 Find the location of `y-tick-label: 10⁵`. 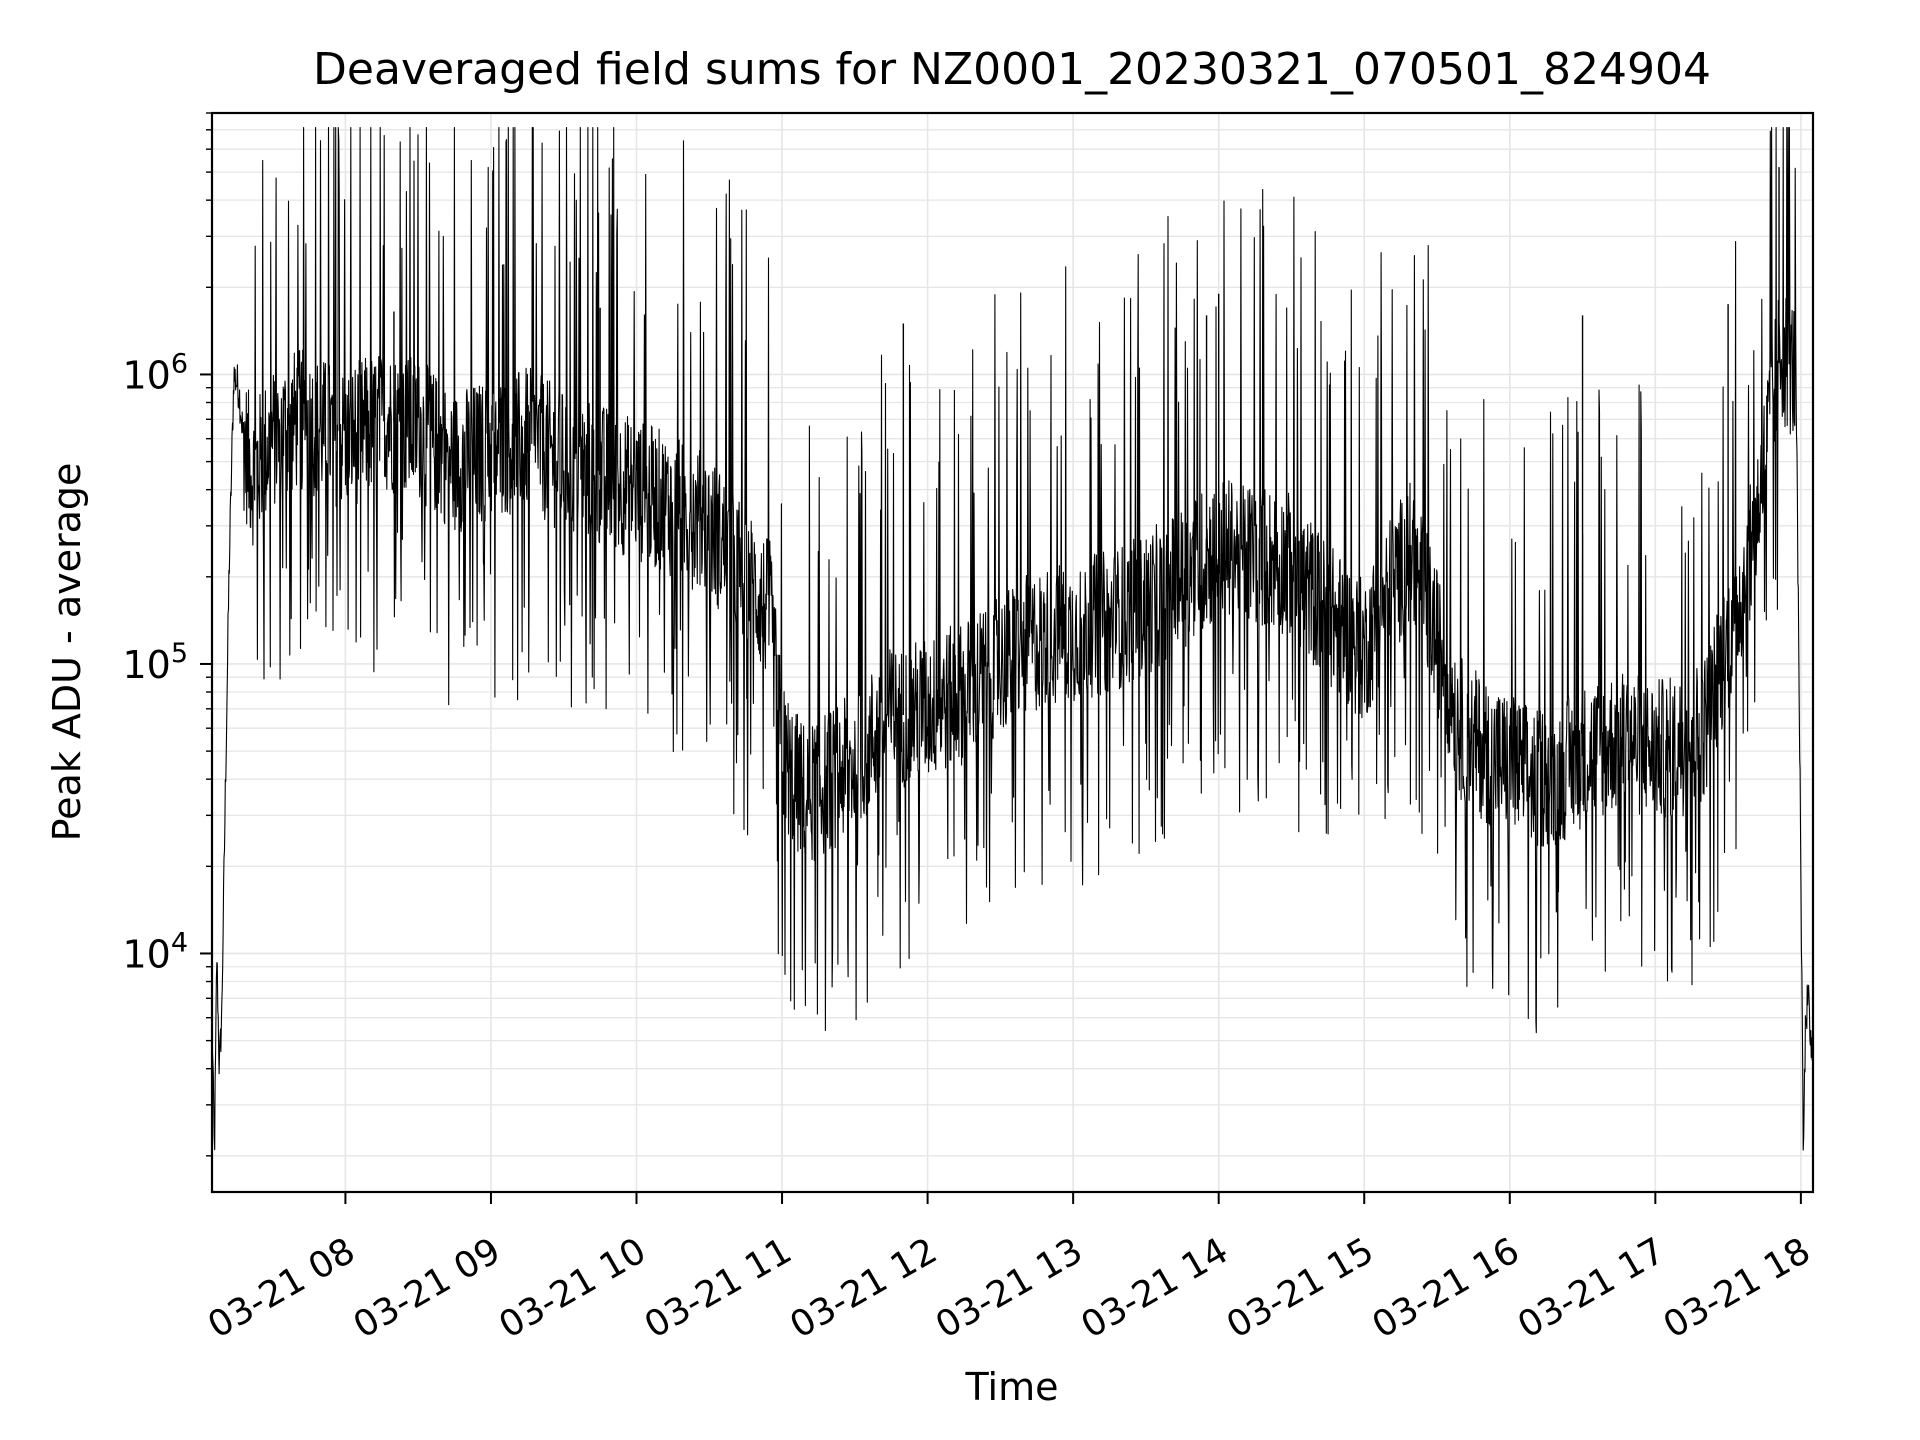

y-tick-label: 10⁵ is located at coordinates (155, 662).